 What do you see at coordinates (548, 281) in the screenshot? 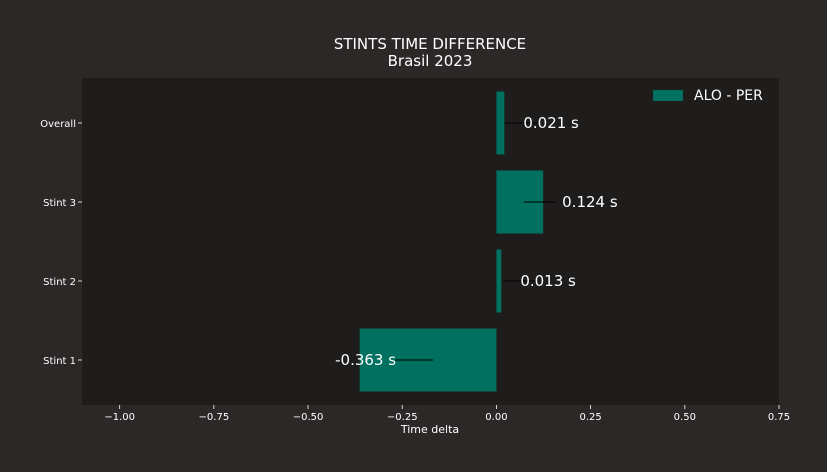
I see `data-label: 0.013 s` at bounding box center [548, 281].